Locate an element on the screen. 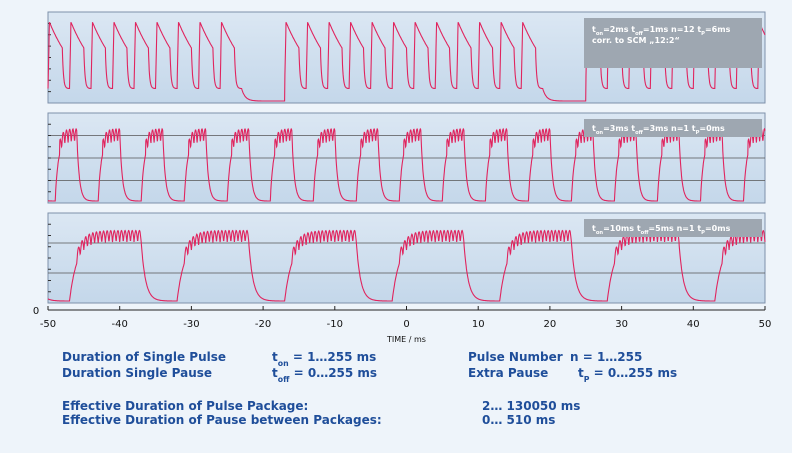  x-tick-label: -20 is located at coordinates (263, 324).